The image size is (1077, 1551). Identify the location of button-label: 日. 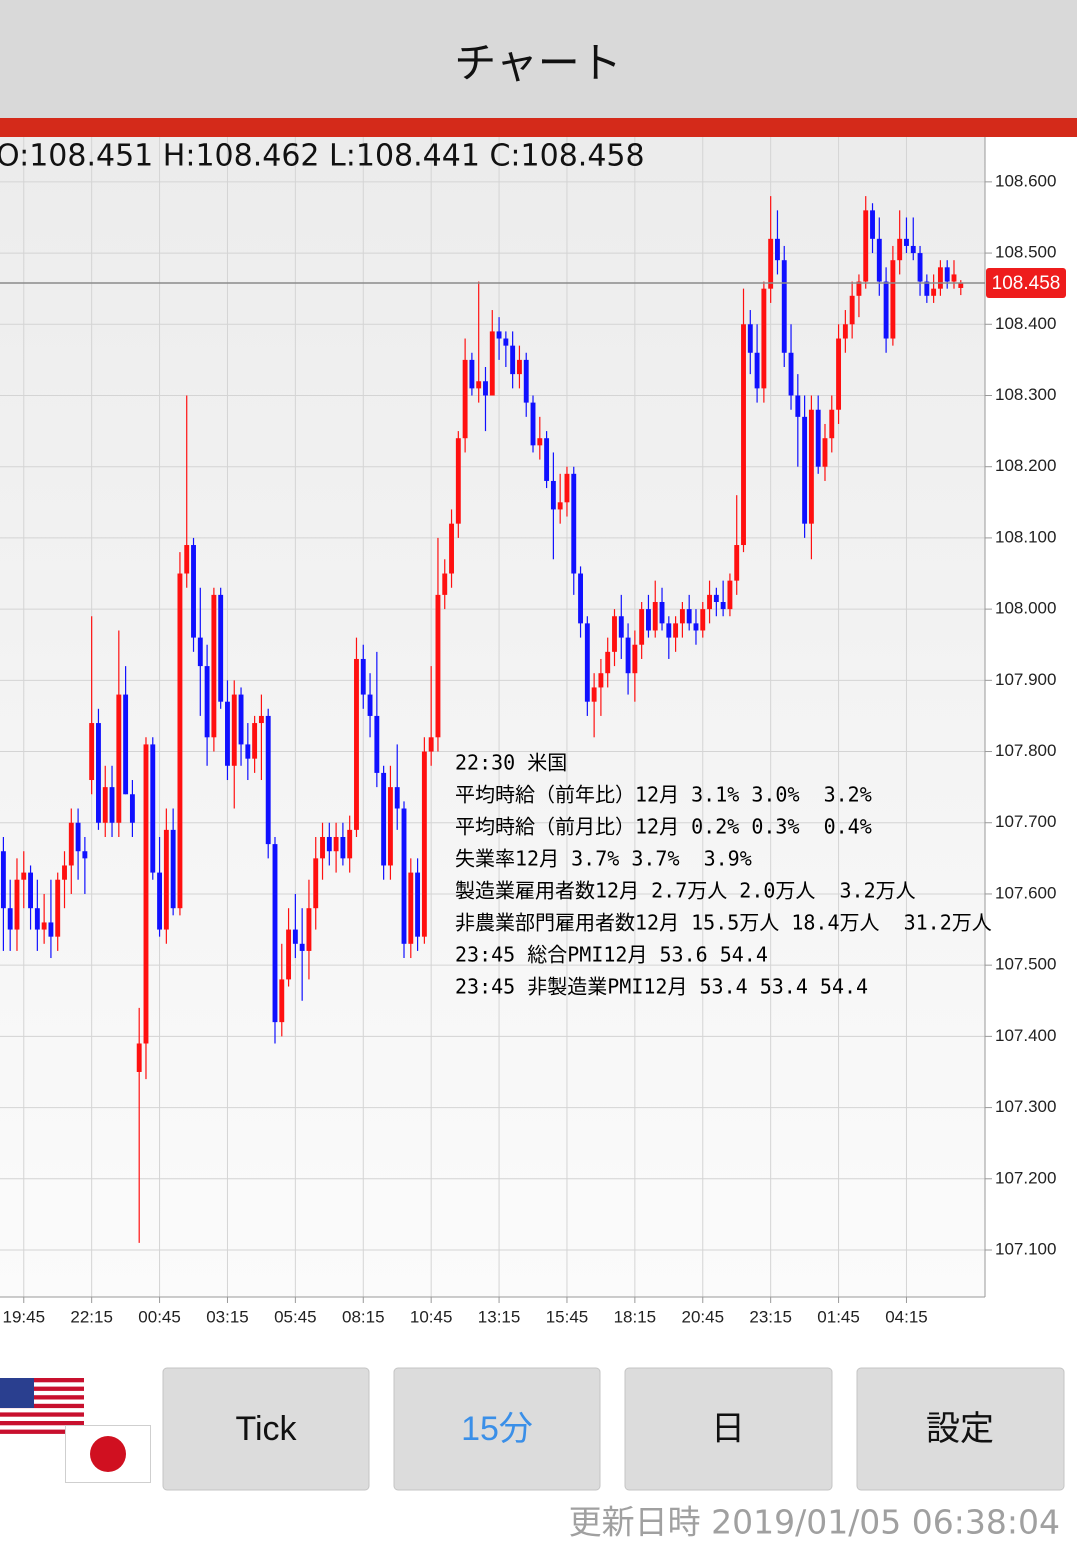
(728, 1429).